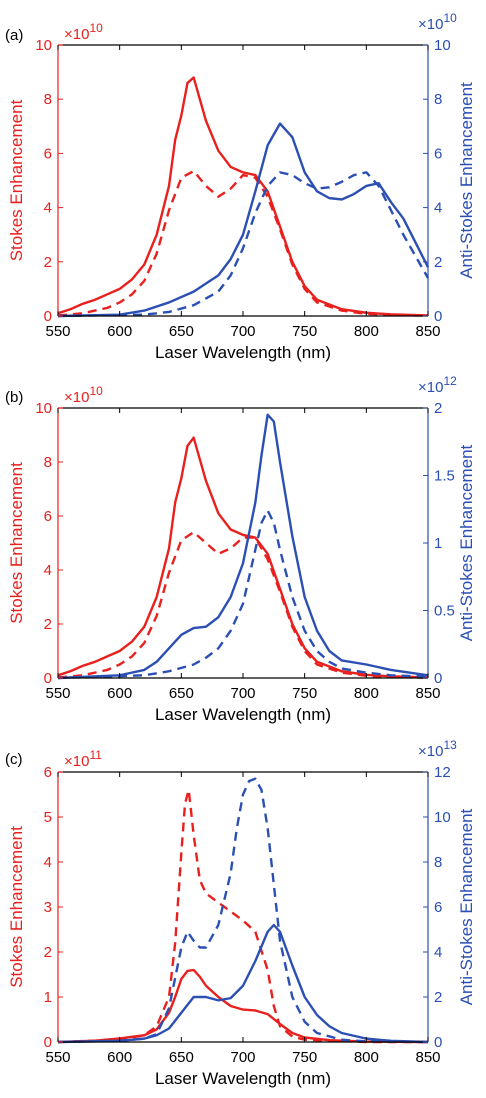  What do you see at coordinates (48, 907) in the screenshot?
I see `left-tick-label: 3` at bounding box center [48, 907].